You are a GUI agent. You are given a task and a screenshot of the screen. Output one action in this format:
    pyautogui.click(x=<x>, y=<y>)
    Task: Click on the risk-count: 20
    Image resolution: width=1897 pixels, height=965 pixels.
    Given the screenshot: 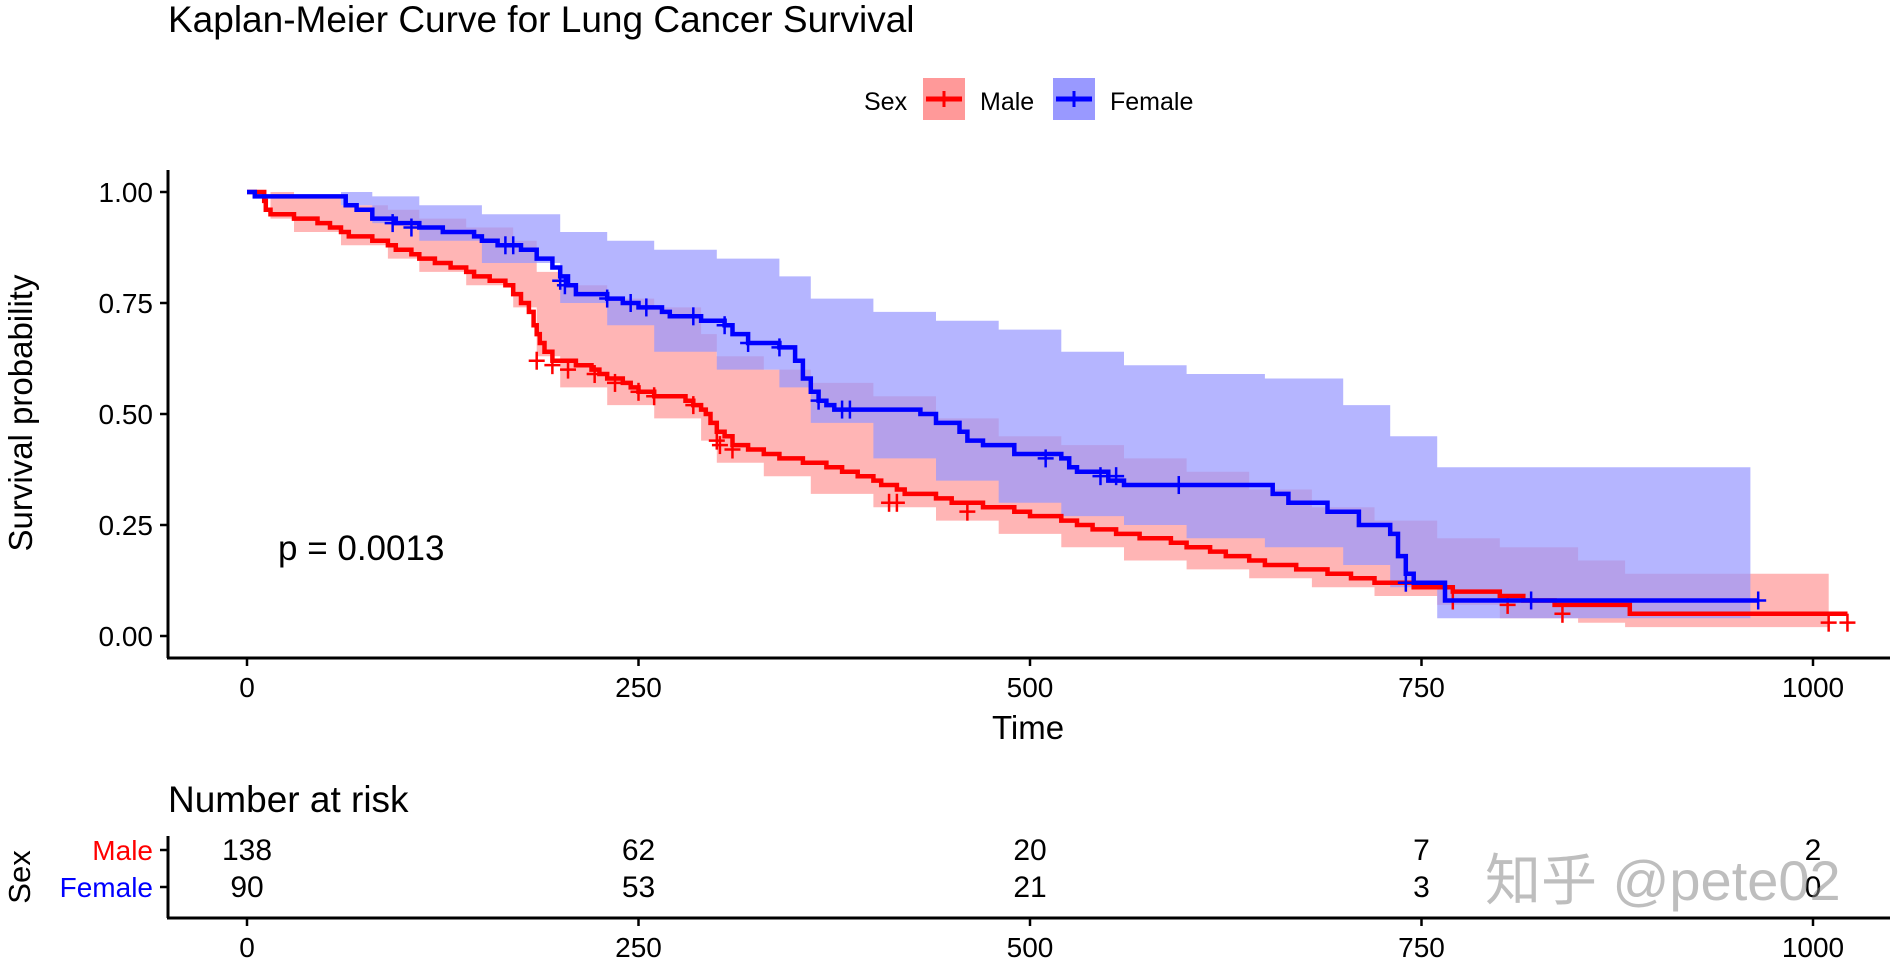 What is the action you would take?
    pyautogui.click(x=1029, y=850)
    